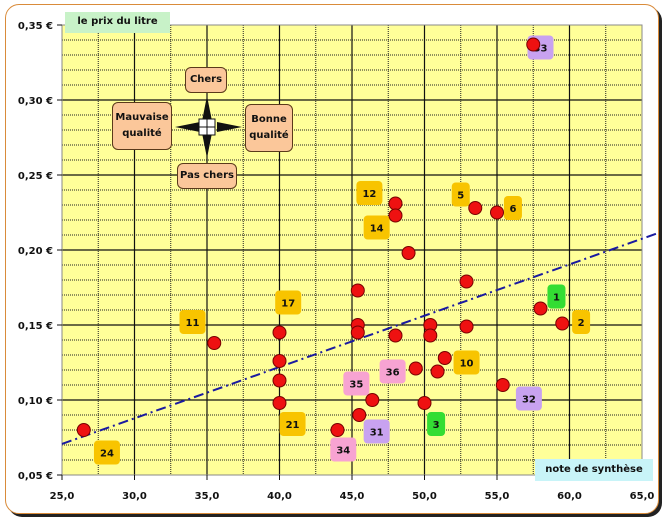 This screenshot has width=668, height=524. I want to click on point-label: 11, so click(193, 323).